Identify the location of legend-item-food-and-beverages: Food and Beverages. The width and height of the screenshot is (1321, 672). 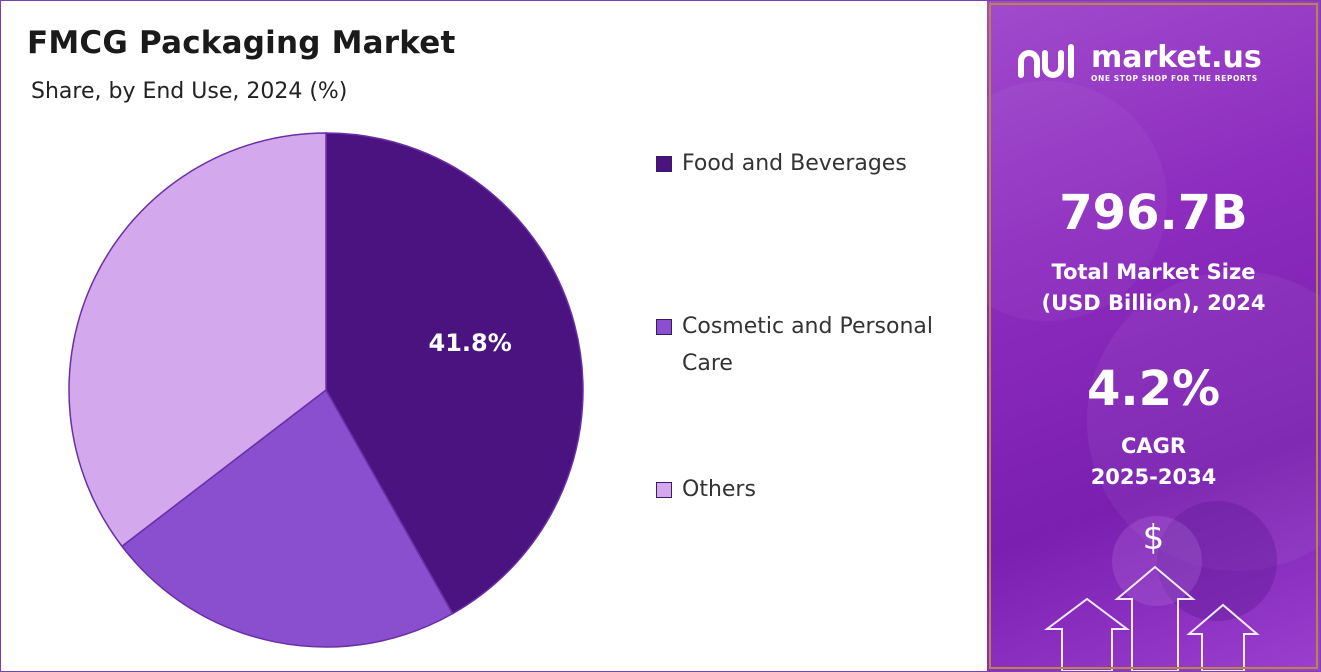
(804, 163).